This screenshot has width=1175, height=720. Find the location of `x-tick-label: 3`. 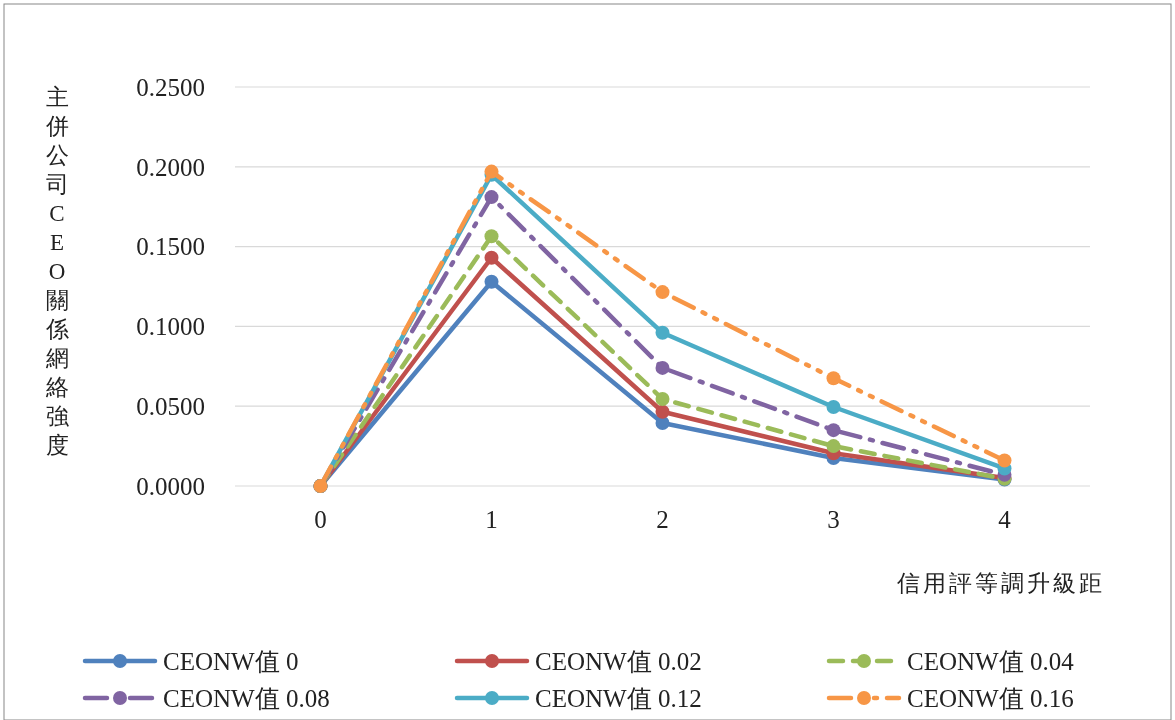

x-tick-label: 3 is located at coordinates (833, 519).